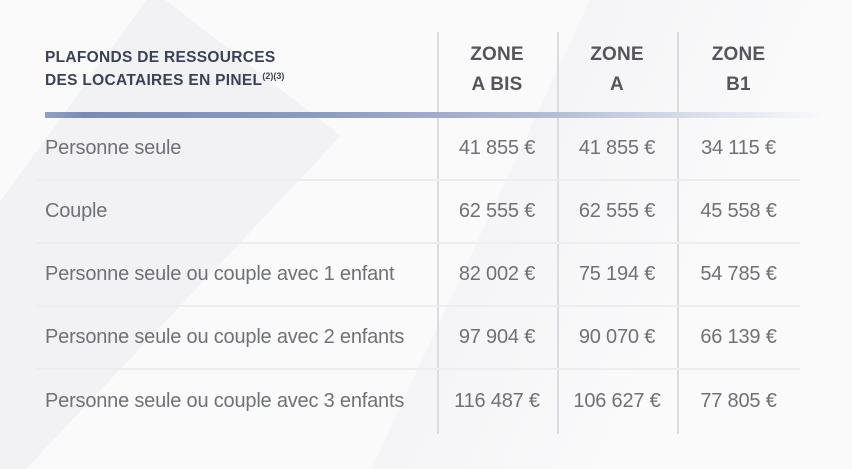 Image resolution: width=852 pixels, height=469 pixels. What do you see at coordinates (497, 84) in the screenshot?
I see `column-header-text: A BIS` at bounding box center [497, 84].